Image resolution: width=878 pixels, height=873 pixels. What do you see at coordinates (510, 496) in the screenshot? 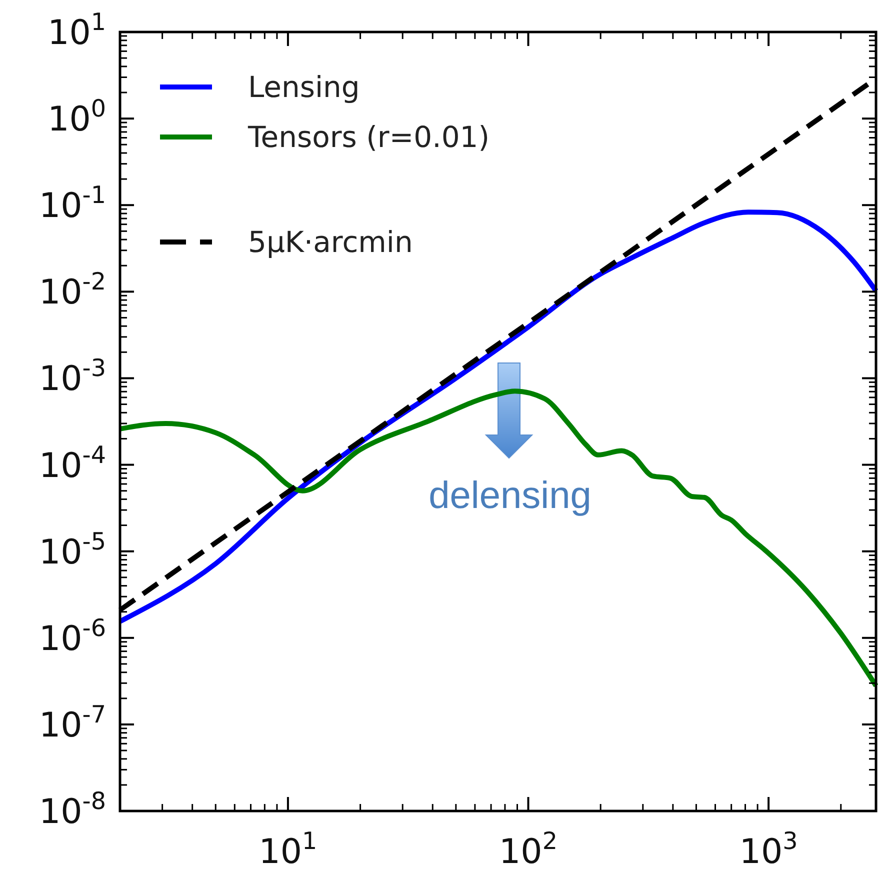
I see `annotation: delensing` at bounding box center [510, 496].